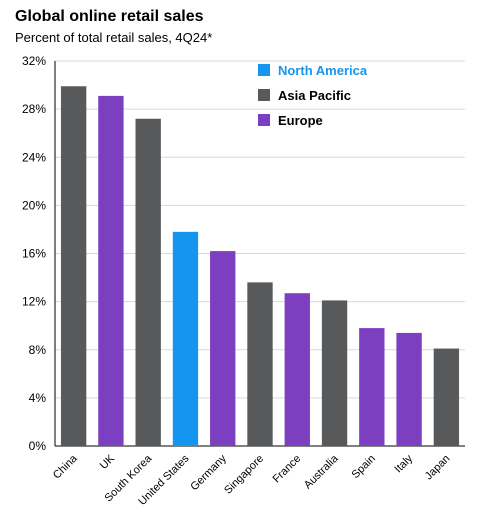 The height and width of the screenshot is (532, 477). What do you see at coordinates (109, 16) in the screenshot?
I see `chart-title: Global online retail sales` at bounding box center [109, 16].